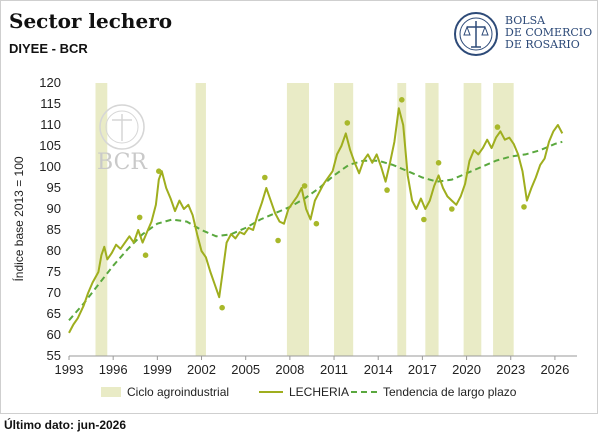 The image size is (600, 435). Describe the element at coordinates (178, 392) in the screenshot. I see `legend-label-cycle: Ciclo agroindustrial` at that location.